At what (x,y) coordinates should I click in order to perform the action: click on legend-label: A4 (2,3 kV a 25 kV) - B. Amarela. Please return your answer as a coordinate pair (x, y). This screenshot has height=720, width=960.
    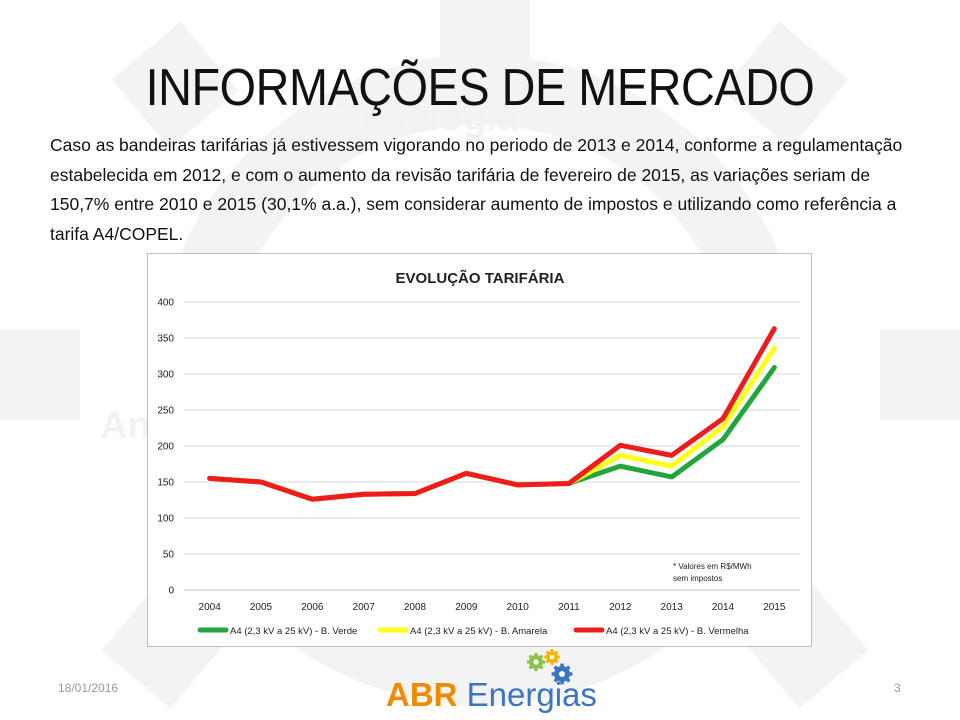
    Looking at the image, I should click on (479, 631).